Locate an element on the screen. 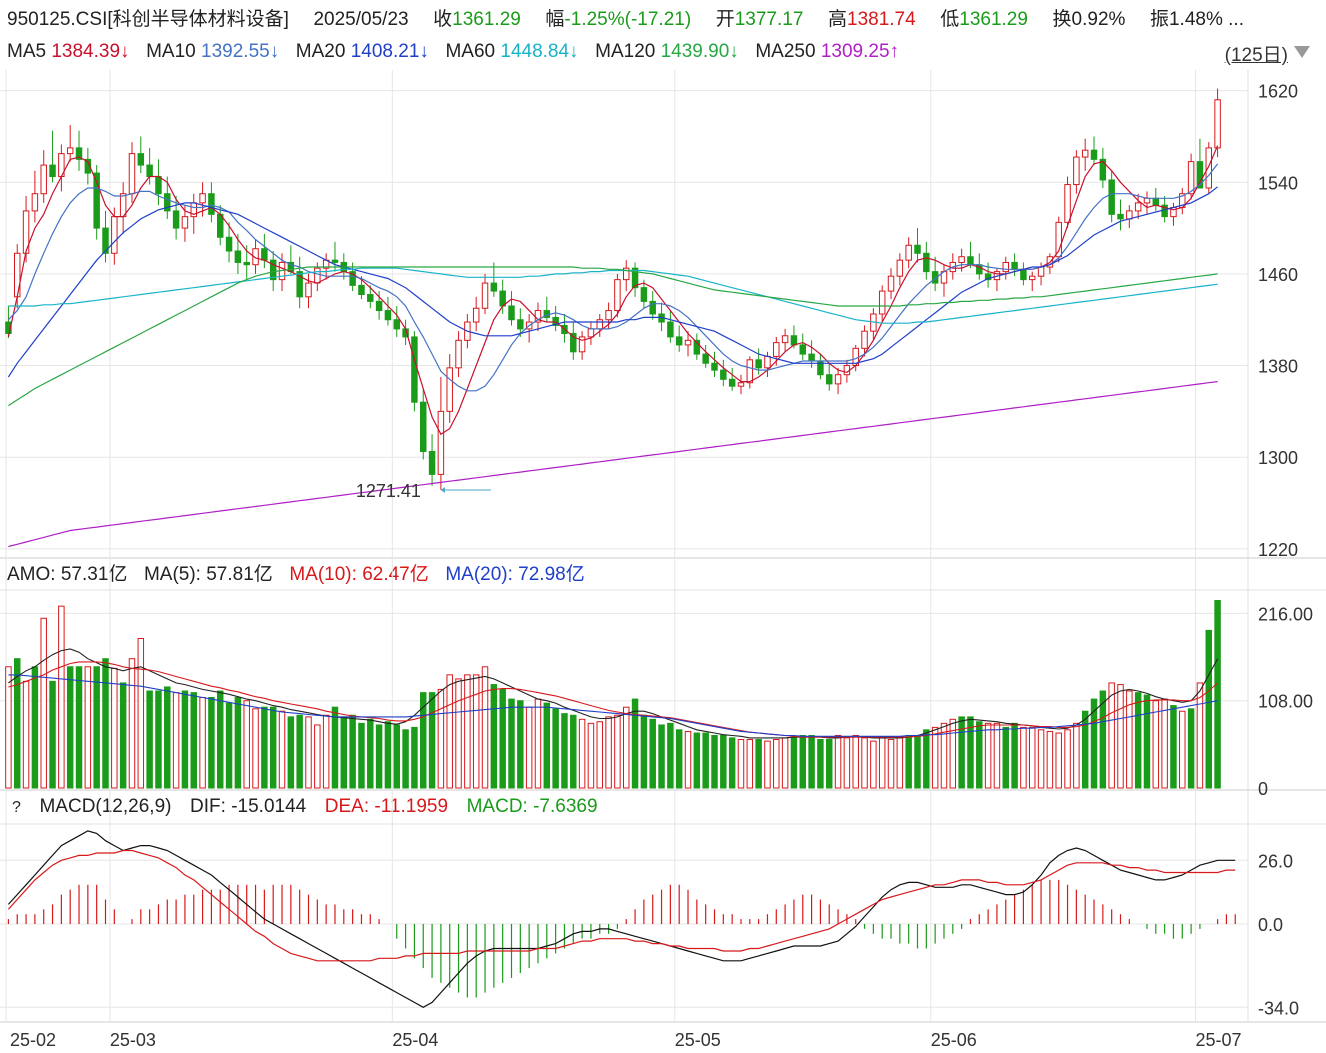 This screenshot has height=1053, width=1326. volume-ma5-line is located at coordinates (613, 693).